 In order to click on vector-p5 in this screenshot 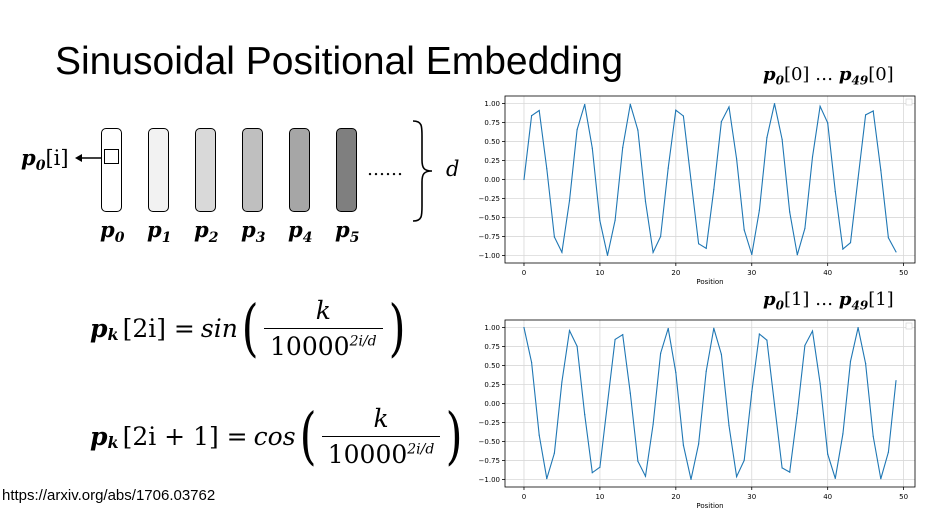, I will do `click(346, 170)`.